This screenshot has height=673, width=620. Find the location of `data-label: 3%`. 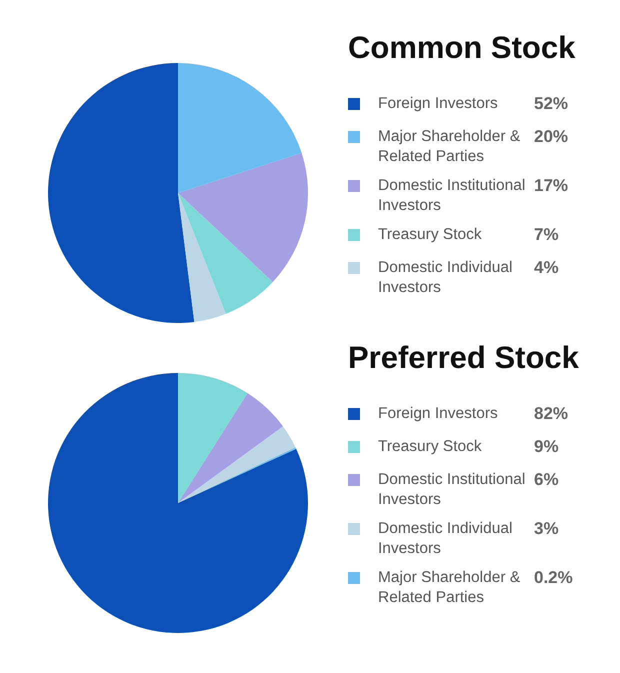

data-label: 3% is located at coordinates (546, 529).